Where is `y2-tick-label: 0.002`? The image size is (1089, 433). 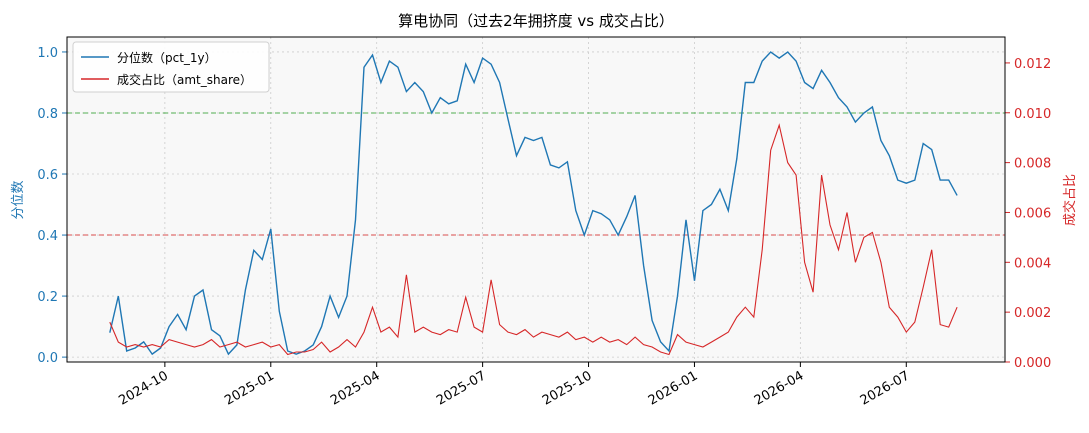 y2-tick-label: 0.002 is located at coordinates (1032, 313).